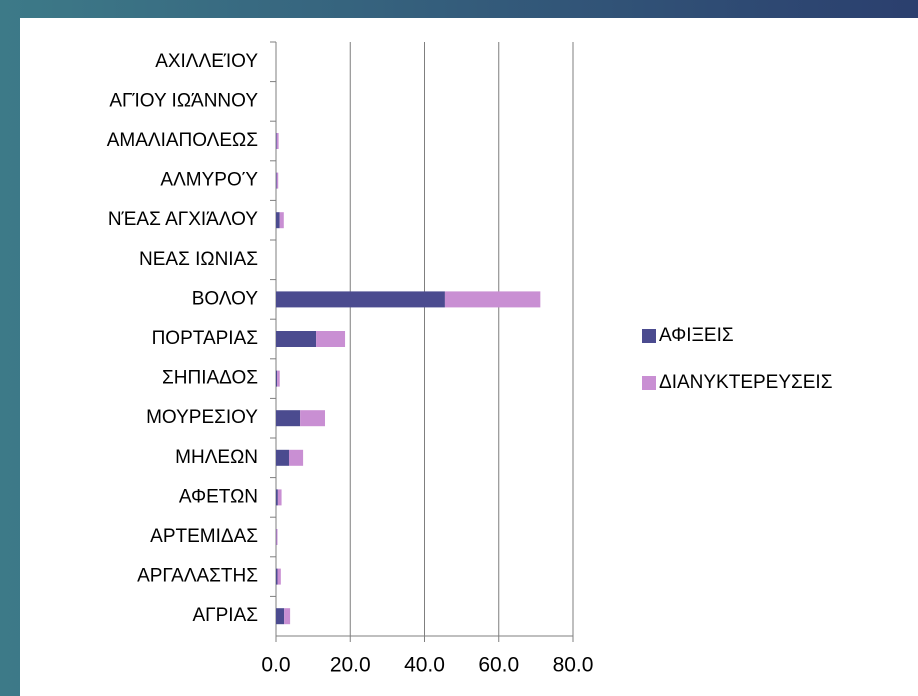  Describe the element at coordinates (424, 665) in the screenshot. I see `x-tick-label: 40.0` at that location.